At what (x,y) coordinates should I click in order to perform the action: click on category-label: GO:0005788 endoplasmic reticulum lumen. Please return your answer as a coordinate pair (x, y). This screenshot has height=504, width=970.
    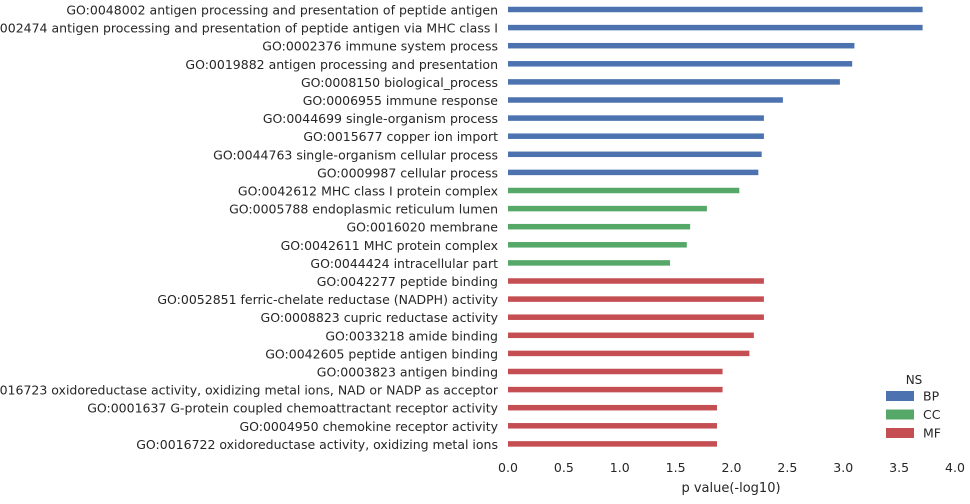
    Looking at the image, I should click on (363, 209).